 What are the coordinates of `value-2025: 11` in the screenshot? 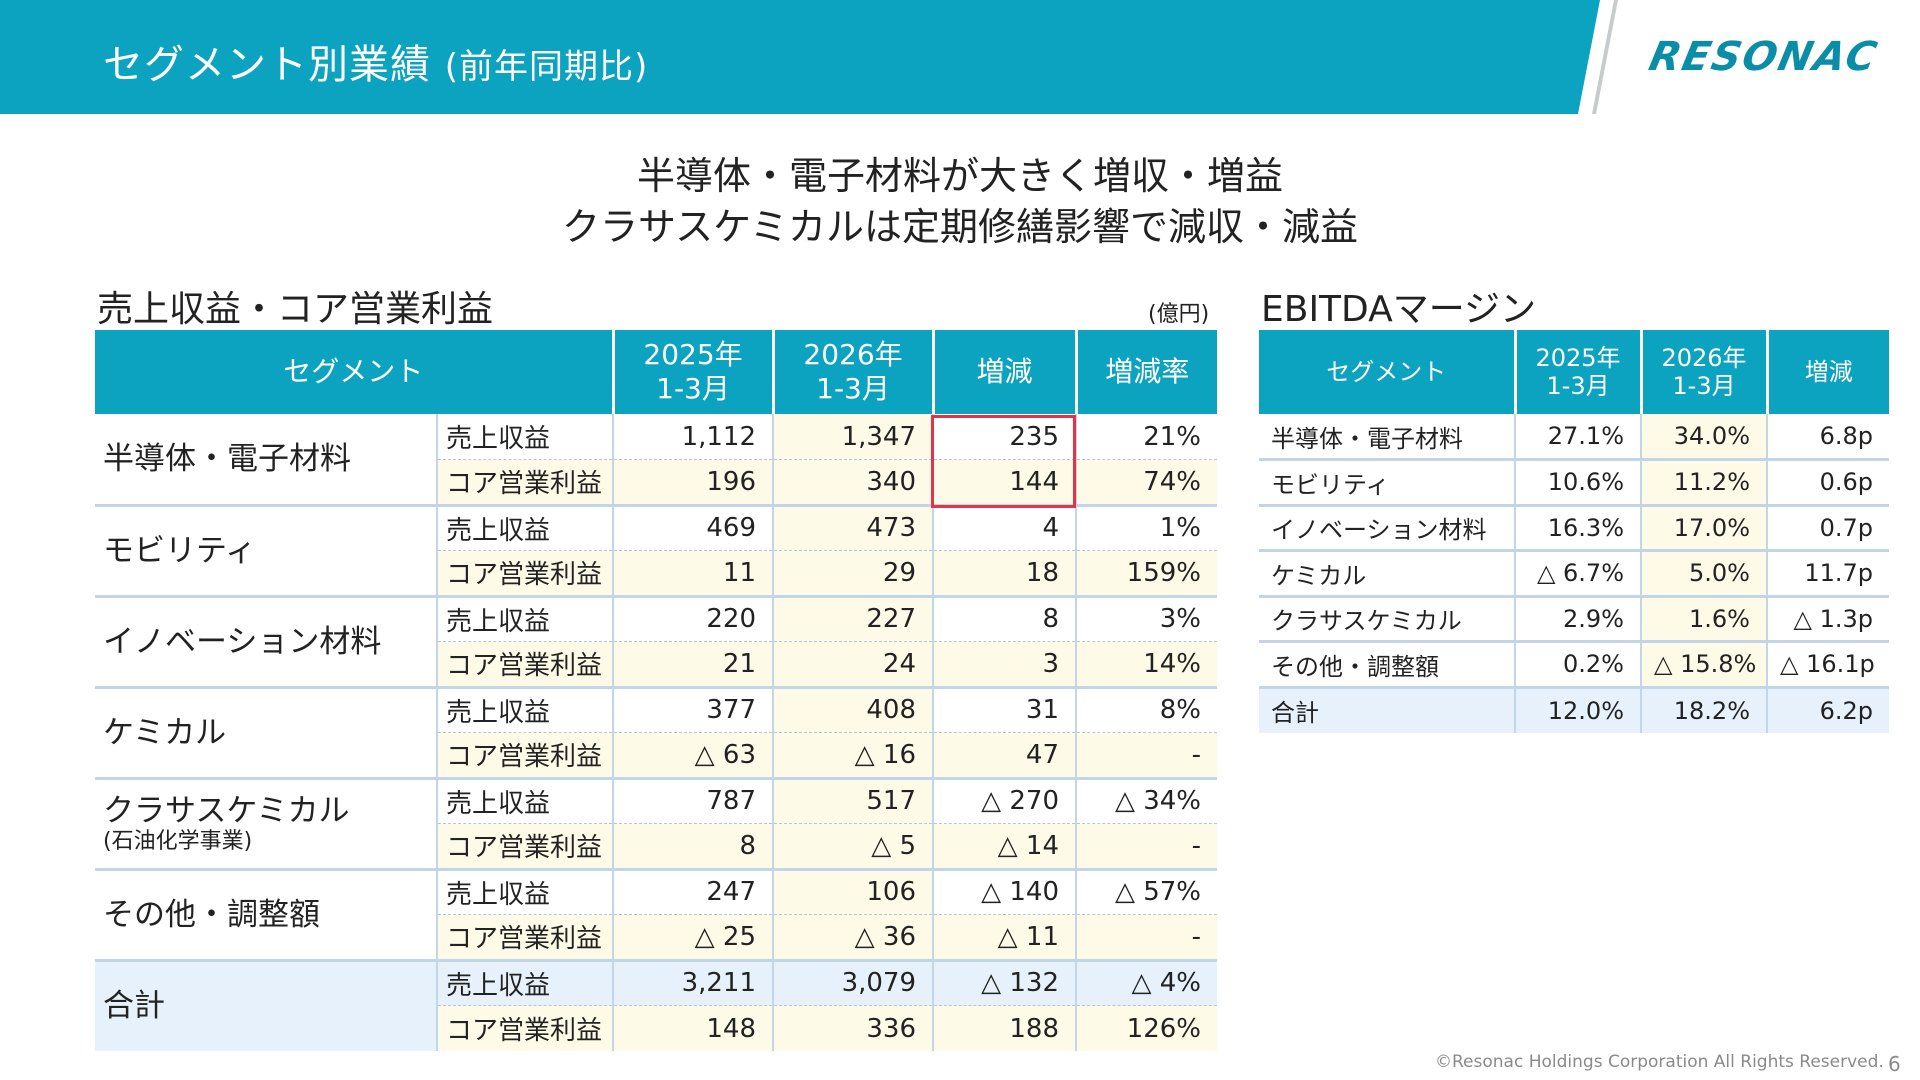 It's located at (693, 574).